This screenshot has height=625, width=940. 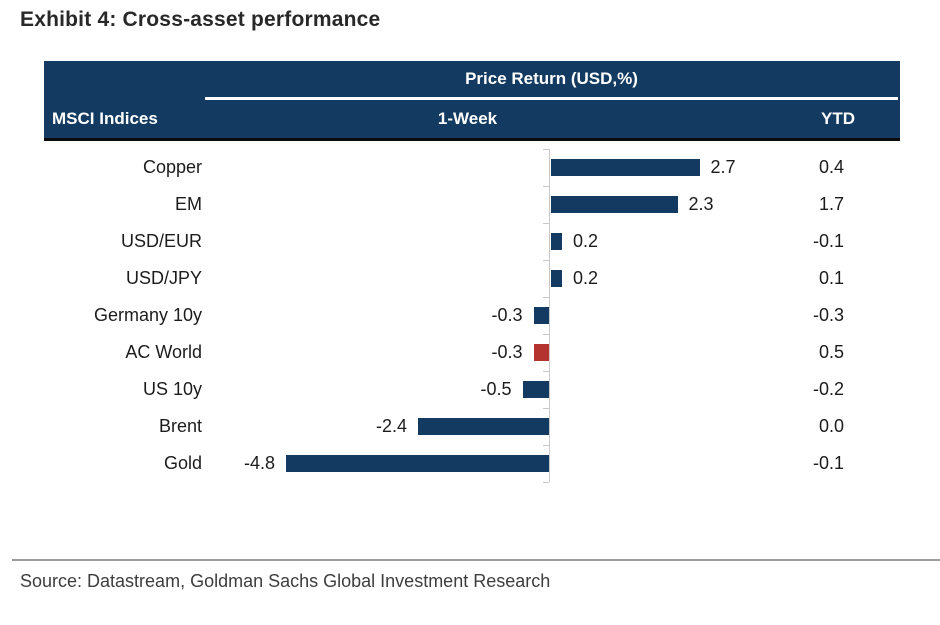 I want to click on category-label: USD/JPY, so click(x=163, y=278).